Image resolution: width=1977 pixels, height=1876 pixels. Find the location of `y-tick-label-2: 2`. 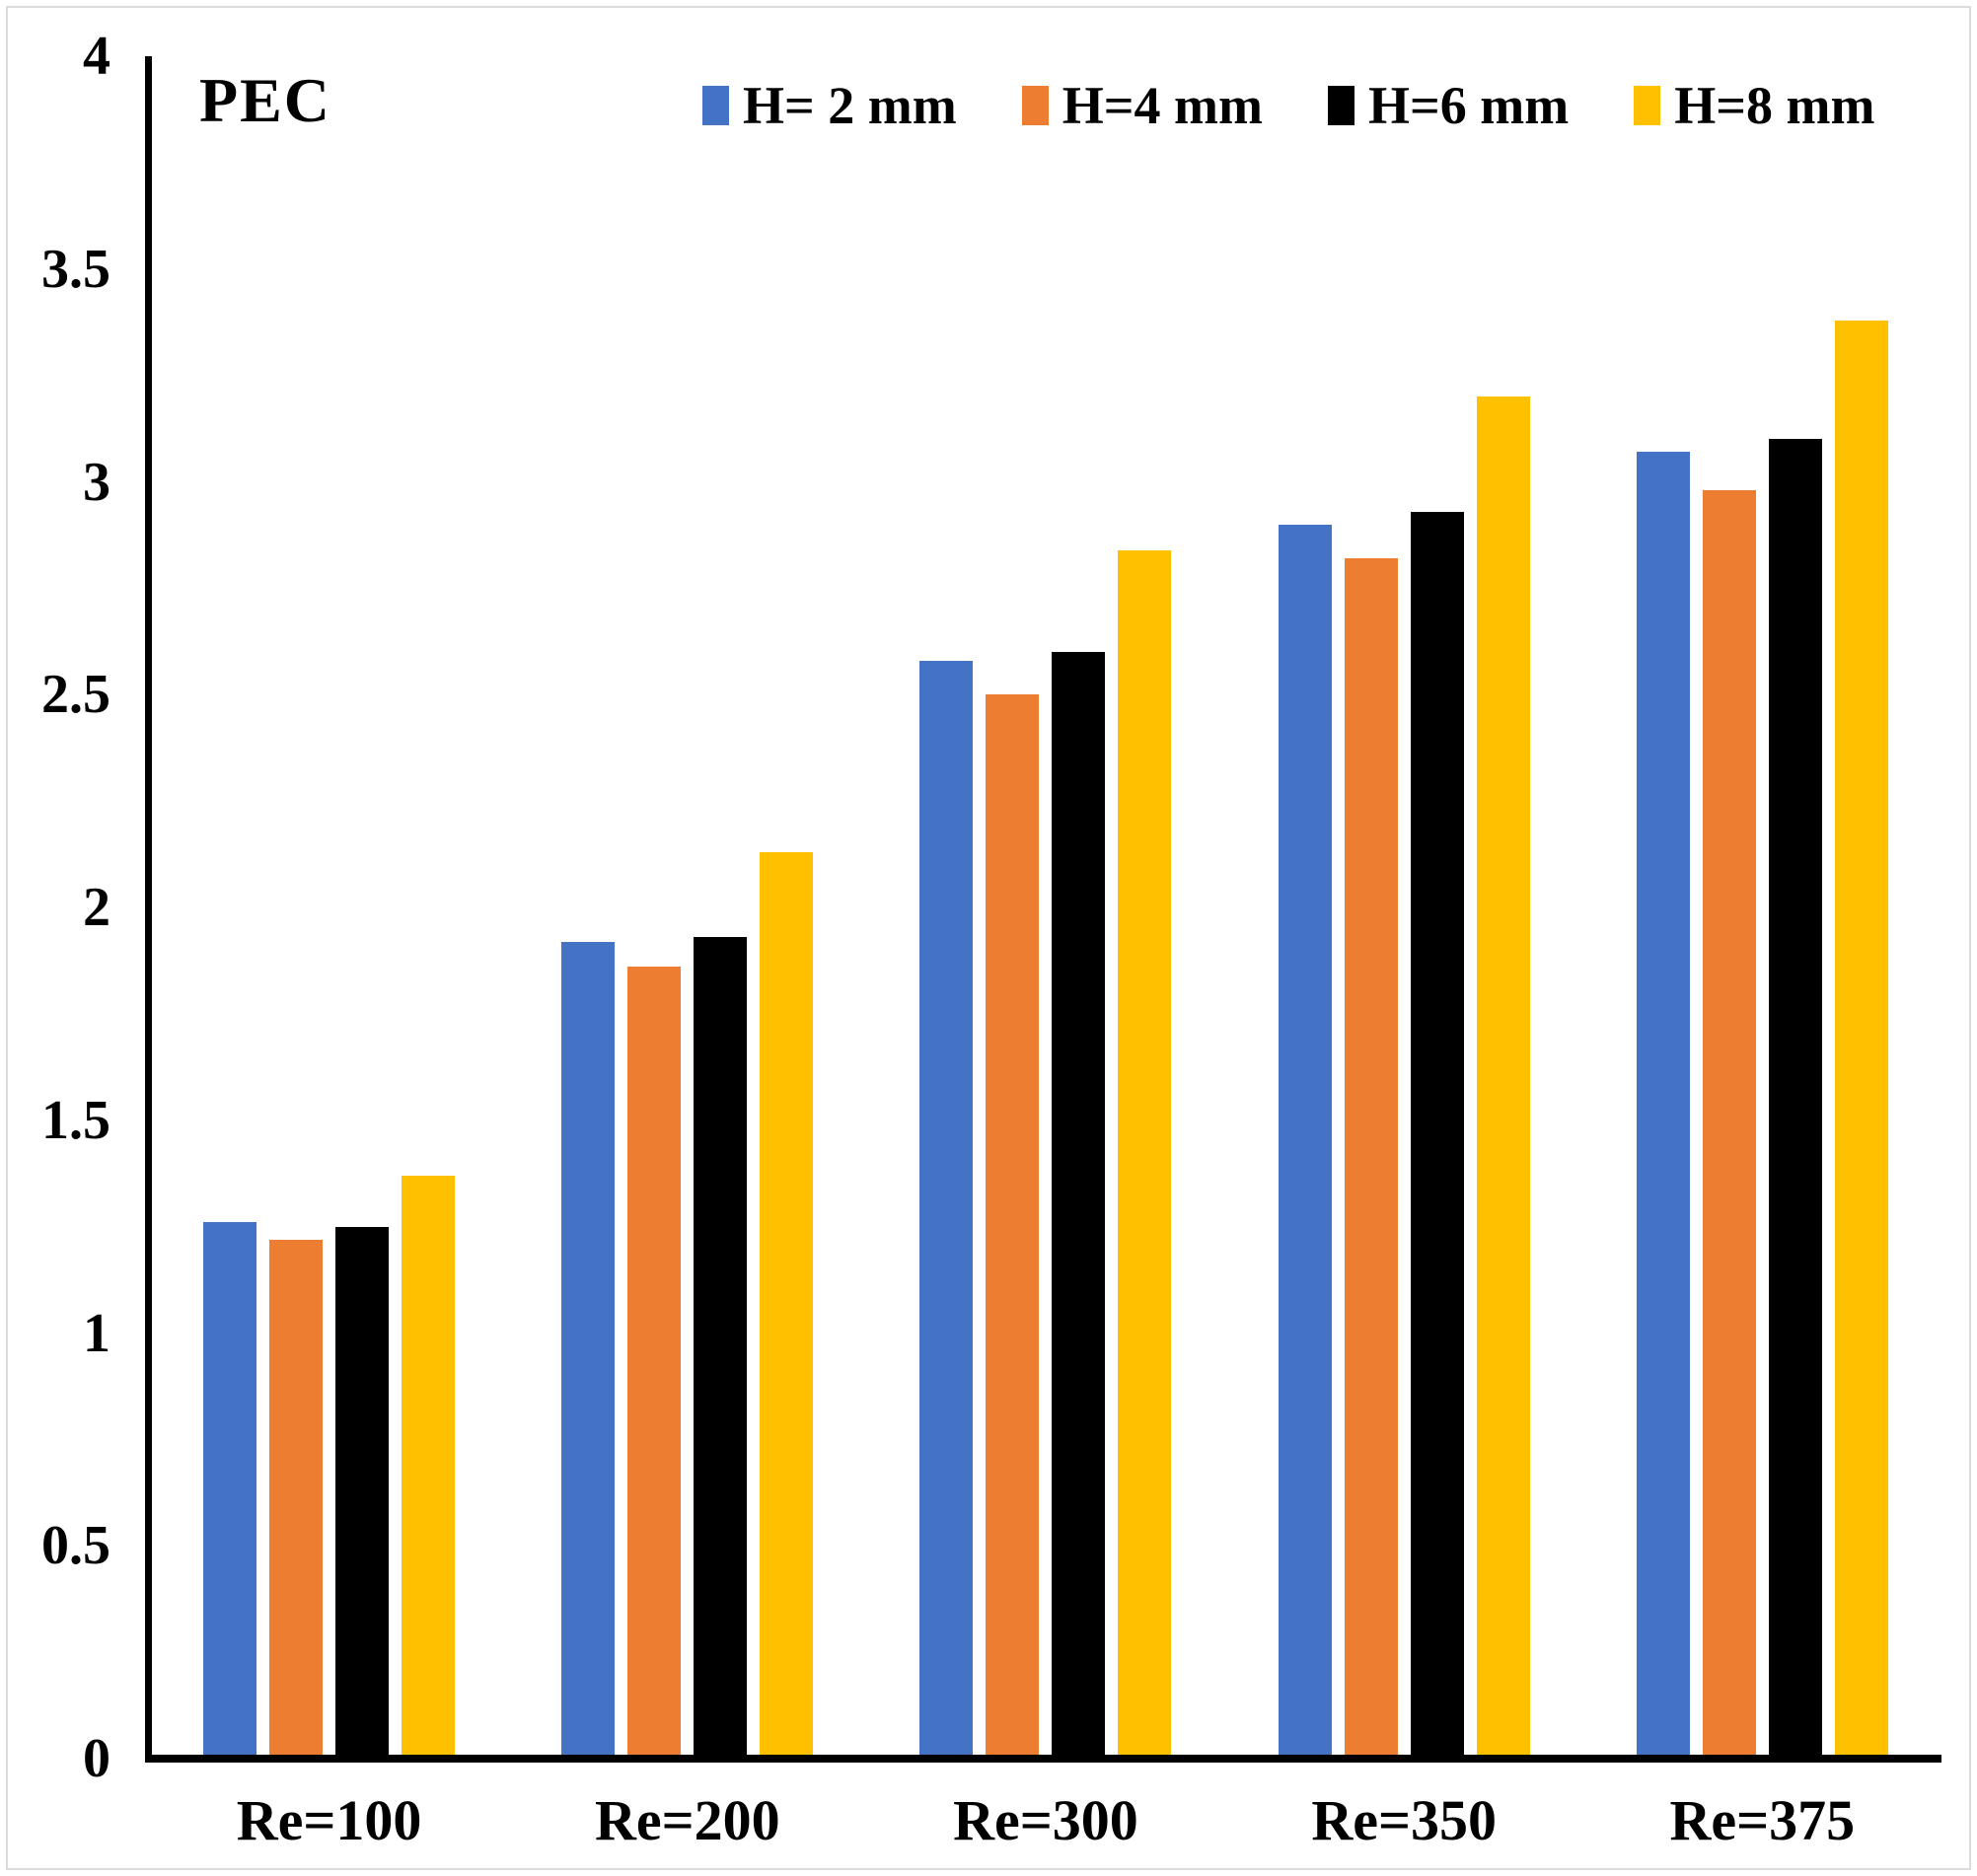

y-tick-label-2: 2 is located at coordinates (96, 907).